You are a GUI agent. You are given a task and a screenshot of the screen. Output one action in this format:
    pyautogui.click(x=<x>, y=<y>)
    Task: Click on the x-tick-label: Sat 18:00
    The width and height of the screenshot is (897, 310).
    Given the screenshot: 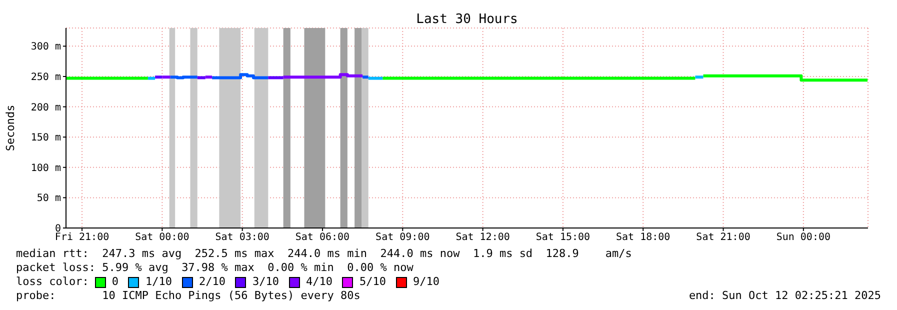 What is the action you would take?
    pyautogui.click(x=643, y=238)
    